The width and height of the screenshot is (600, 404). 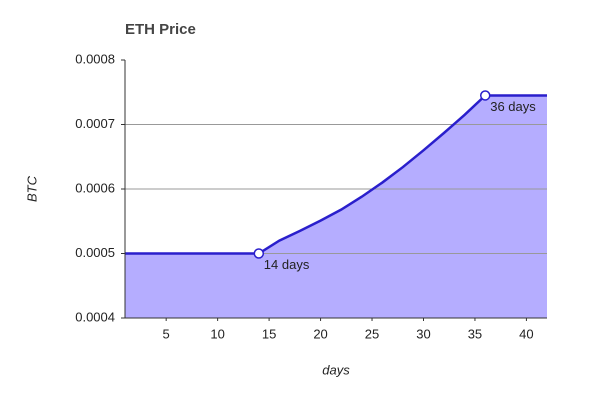 I want to click on x-tick-label: 20, so click(x=320, y=333).